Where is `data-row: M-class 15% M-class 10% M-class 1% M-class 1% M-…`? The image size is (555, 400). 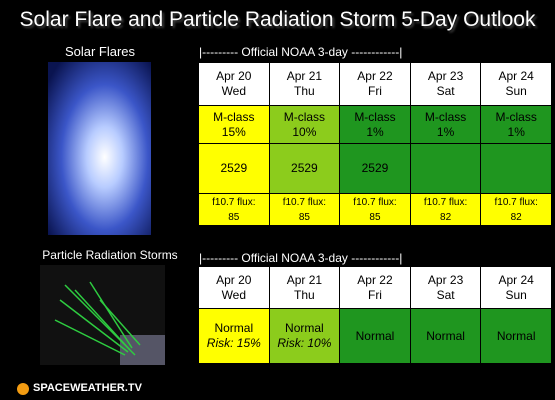
data-row: M-class 15% M-class 10% M-class 1% M-class 1% M-… is located at coordinates (375, 124).